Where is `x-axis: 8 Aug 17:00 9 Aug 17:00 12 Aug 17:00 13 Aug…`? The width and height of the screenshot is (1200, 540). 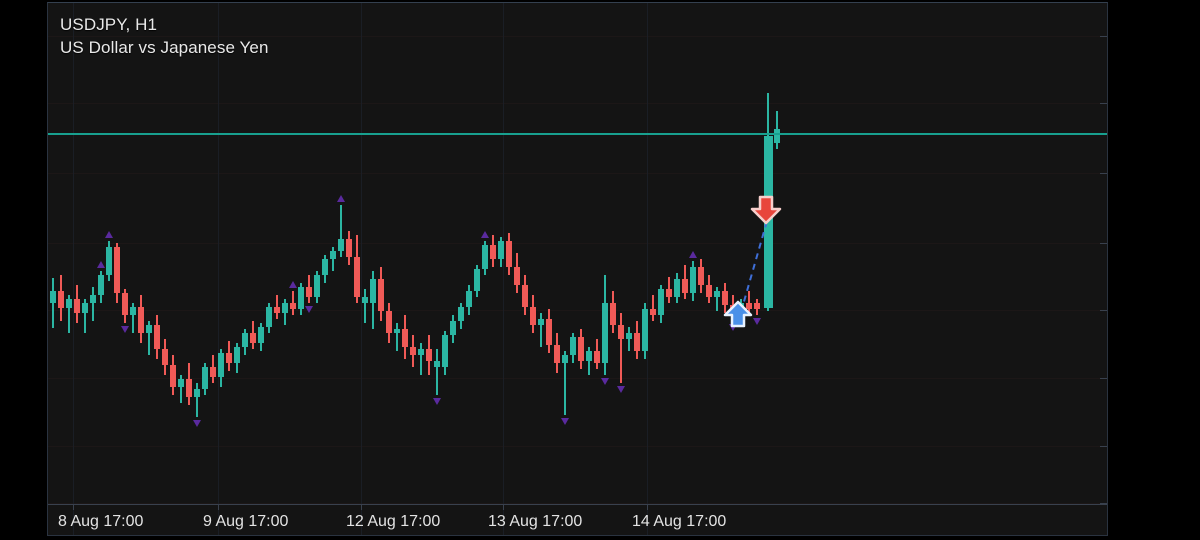
x-axis: 8 Aug 17:00 9 Aug 17:00 12 Aug 17:00 13 Aug… is located at coordinates (577, 519).